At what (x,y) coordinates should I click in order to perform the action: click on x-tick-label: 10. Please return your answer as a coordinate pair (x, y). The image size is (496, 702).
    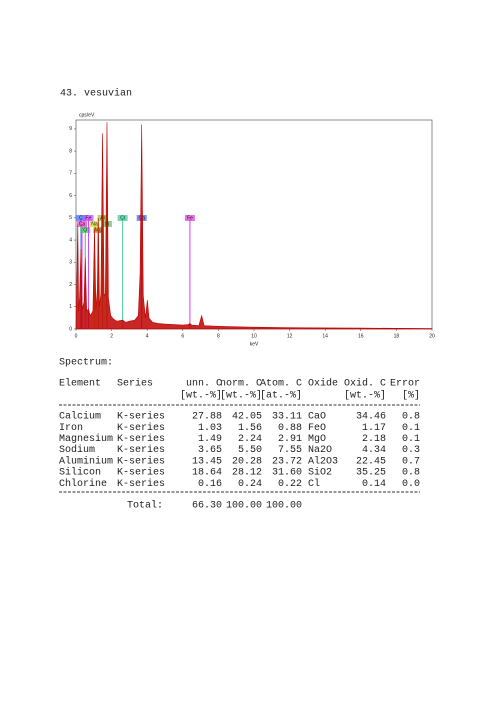
    Looking at the image, I should click on (254, 336).